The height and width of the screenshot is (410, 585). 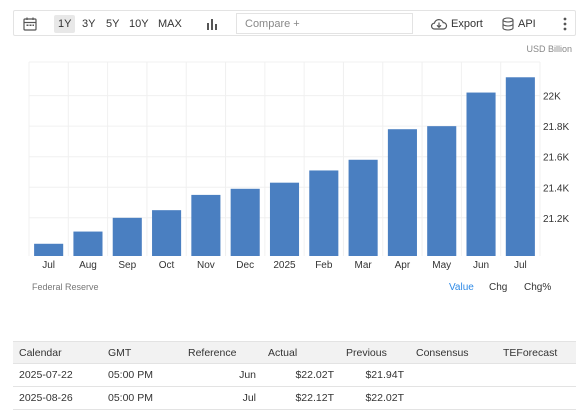 I want to click on range-max-button: MAX, so click(x=170, y=24).